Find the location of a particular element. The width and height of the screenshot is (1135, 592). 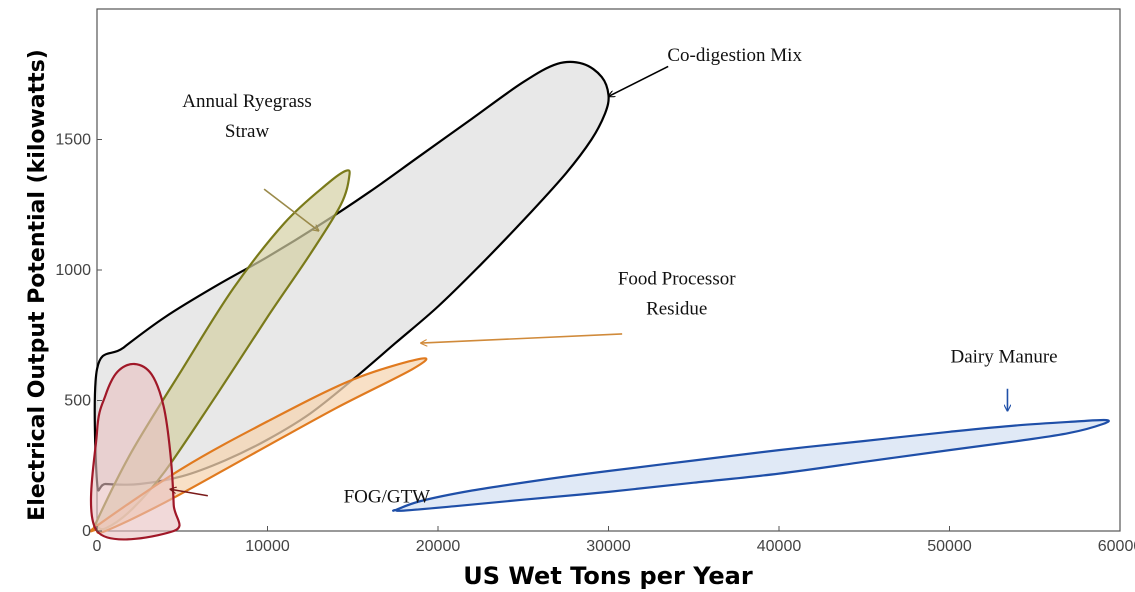

annotation-label-dairy: Dairy Manure is located at coordinates (1004, 357).